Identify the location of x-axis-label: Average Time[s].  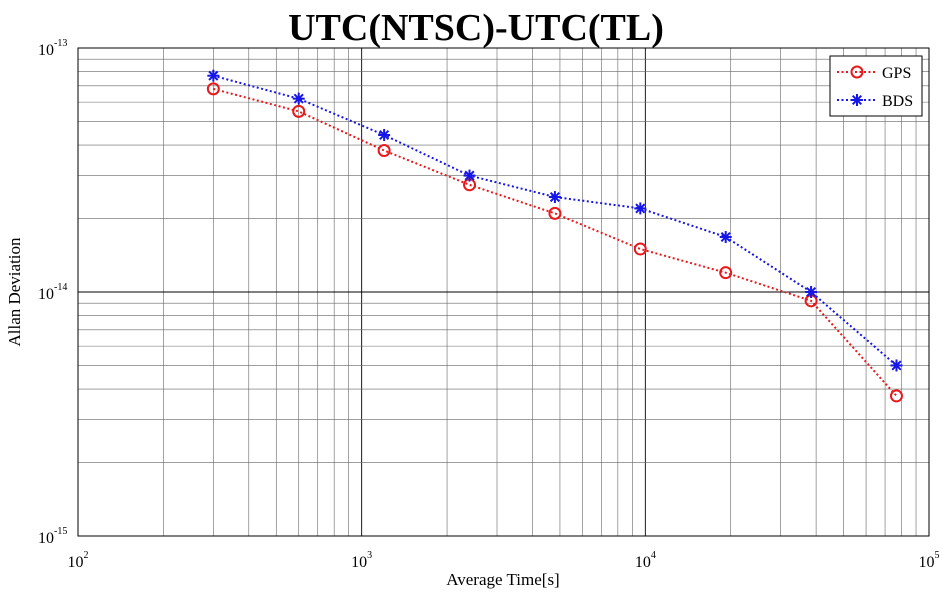
(502, 579).